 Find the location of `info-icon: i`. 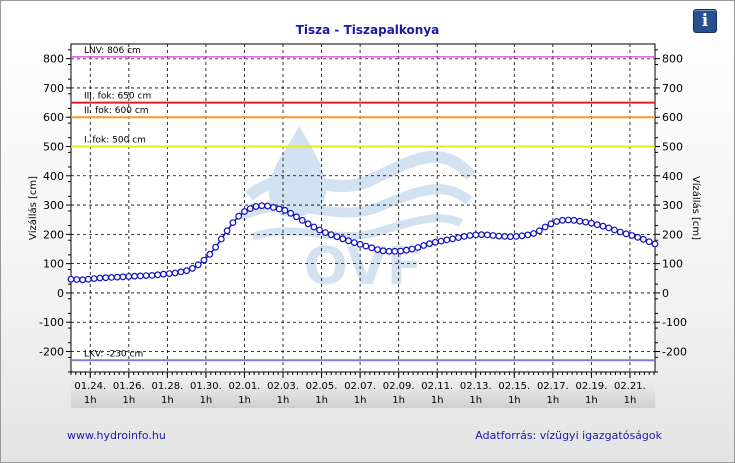

info-icon: i is located at coordinates (705, 21).